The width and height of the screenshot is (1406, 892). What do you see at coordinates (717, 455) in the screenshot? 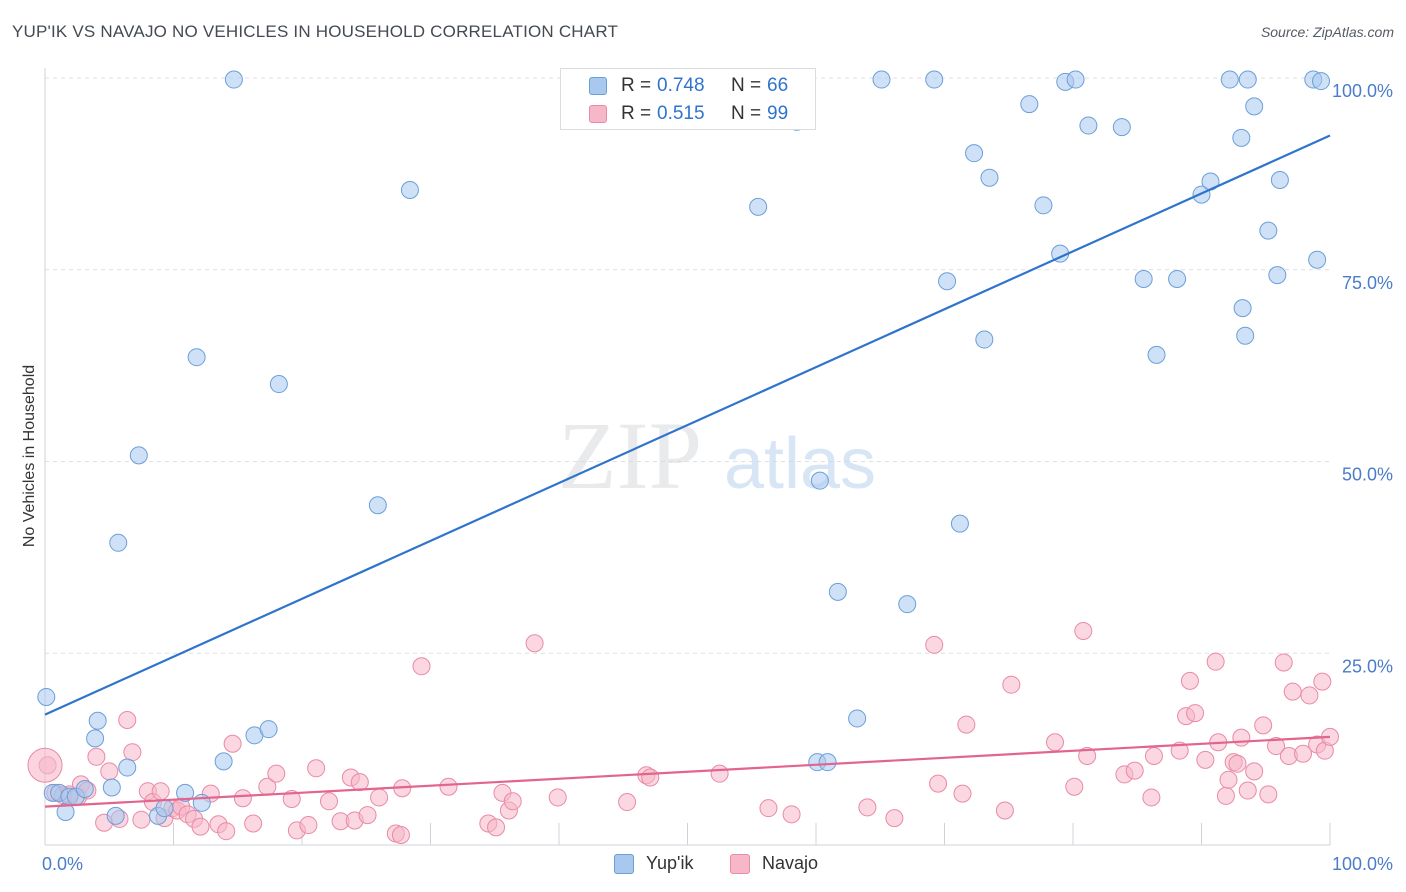
I see `watermark: ZIP atlas` at bounding box center [717, 455].